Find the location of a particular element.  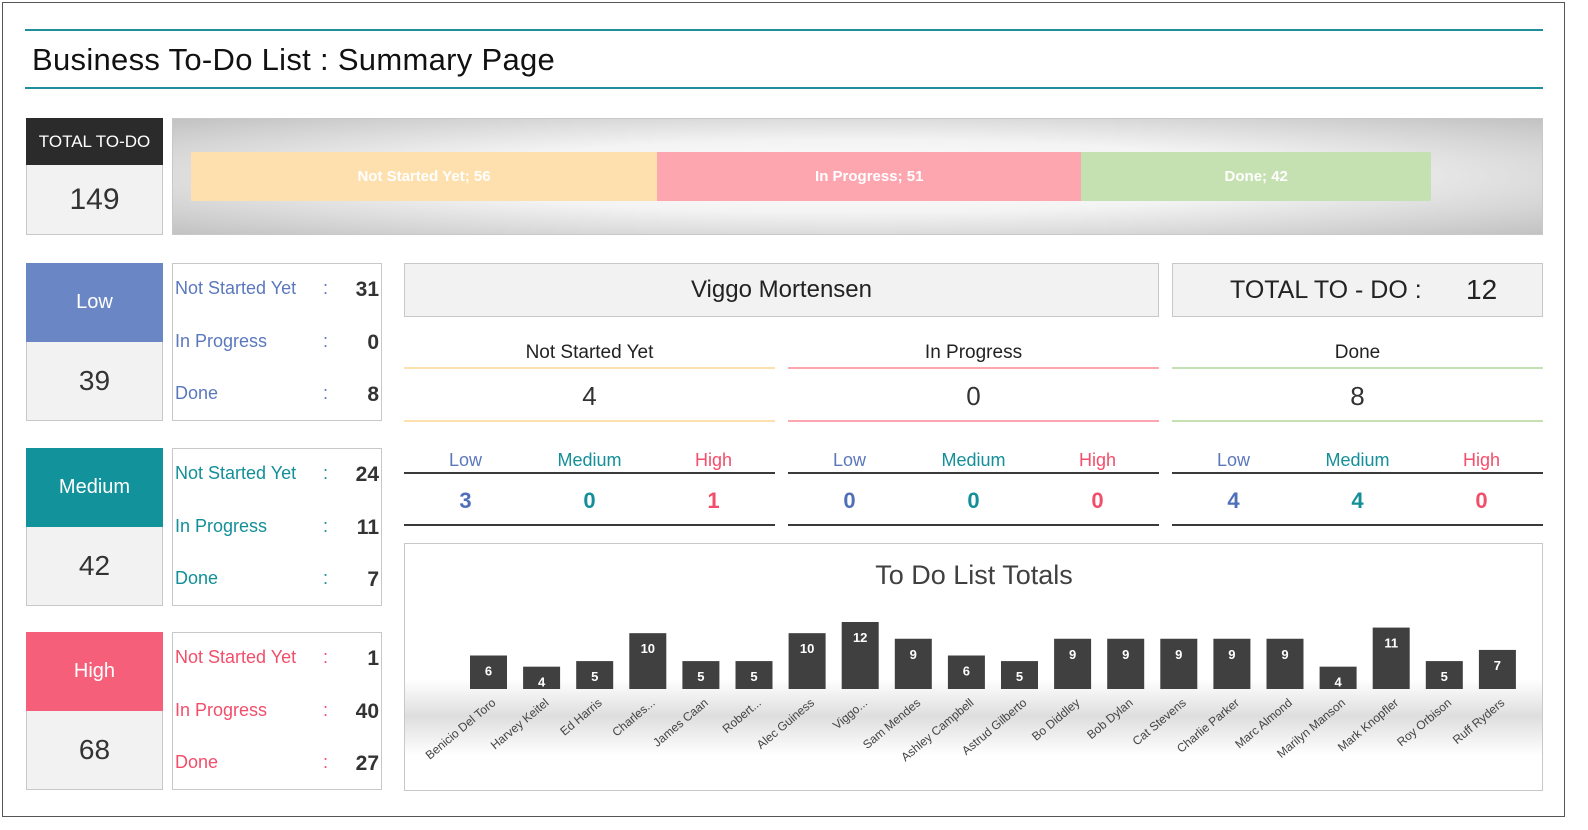

sub-count-medium: 0 is located at coordinates (973, 500).